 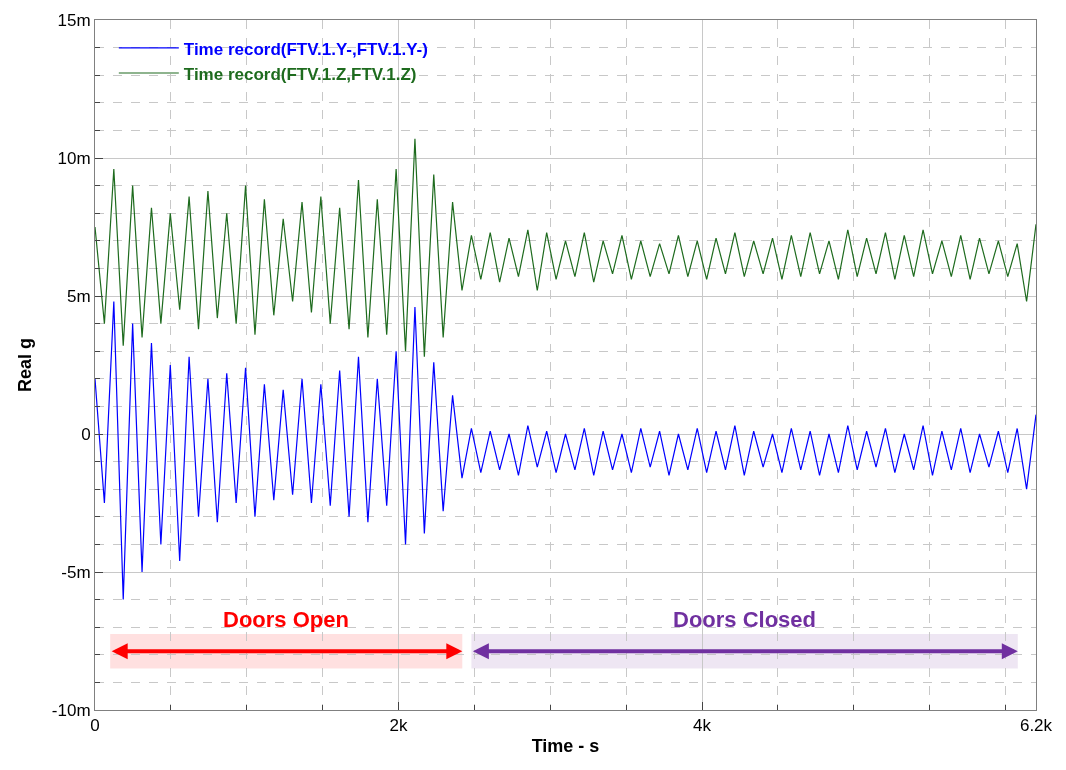 What do you see at coordinates (565, 745) in the screenshot?
I see `x-axis-title: Time - s` at bounding box center [565, 745].